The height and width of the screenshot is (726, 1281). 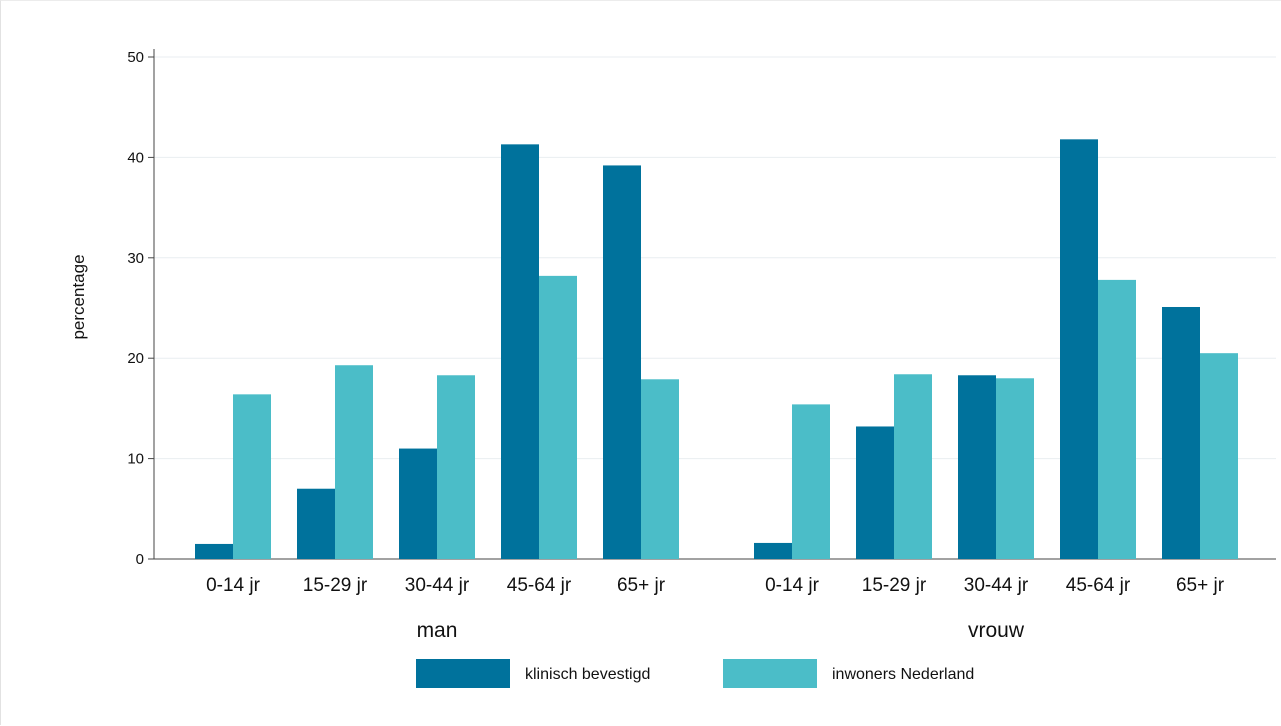 I want to click on y-tick-label: 40, so click(x=135, y=157).